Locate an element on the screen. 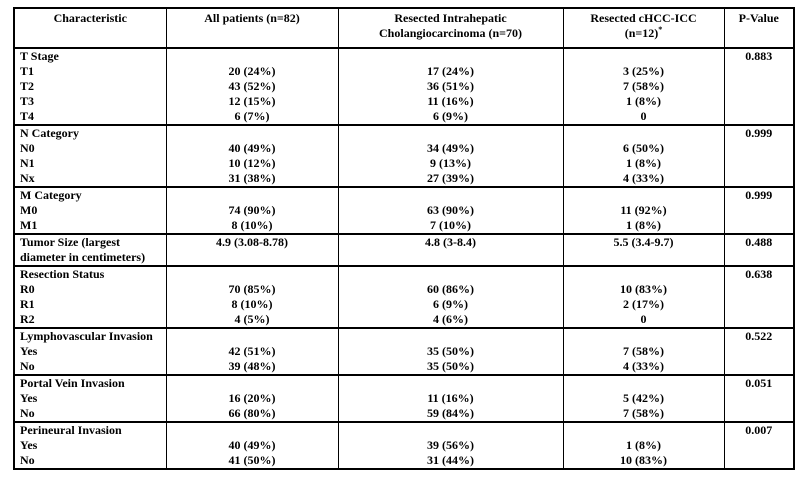 Image resolution: width=804 pixels, height=480 pixels. value-cell: 4 (6%) is located at coordinates (451, 320).